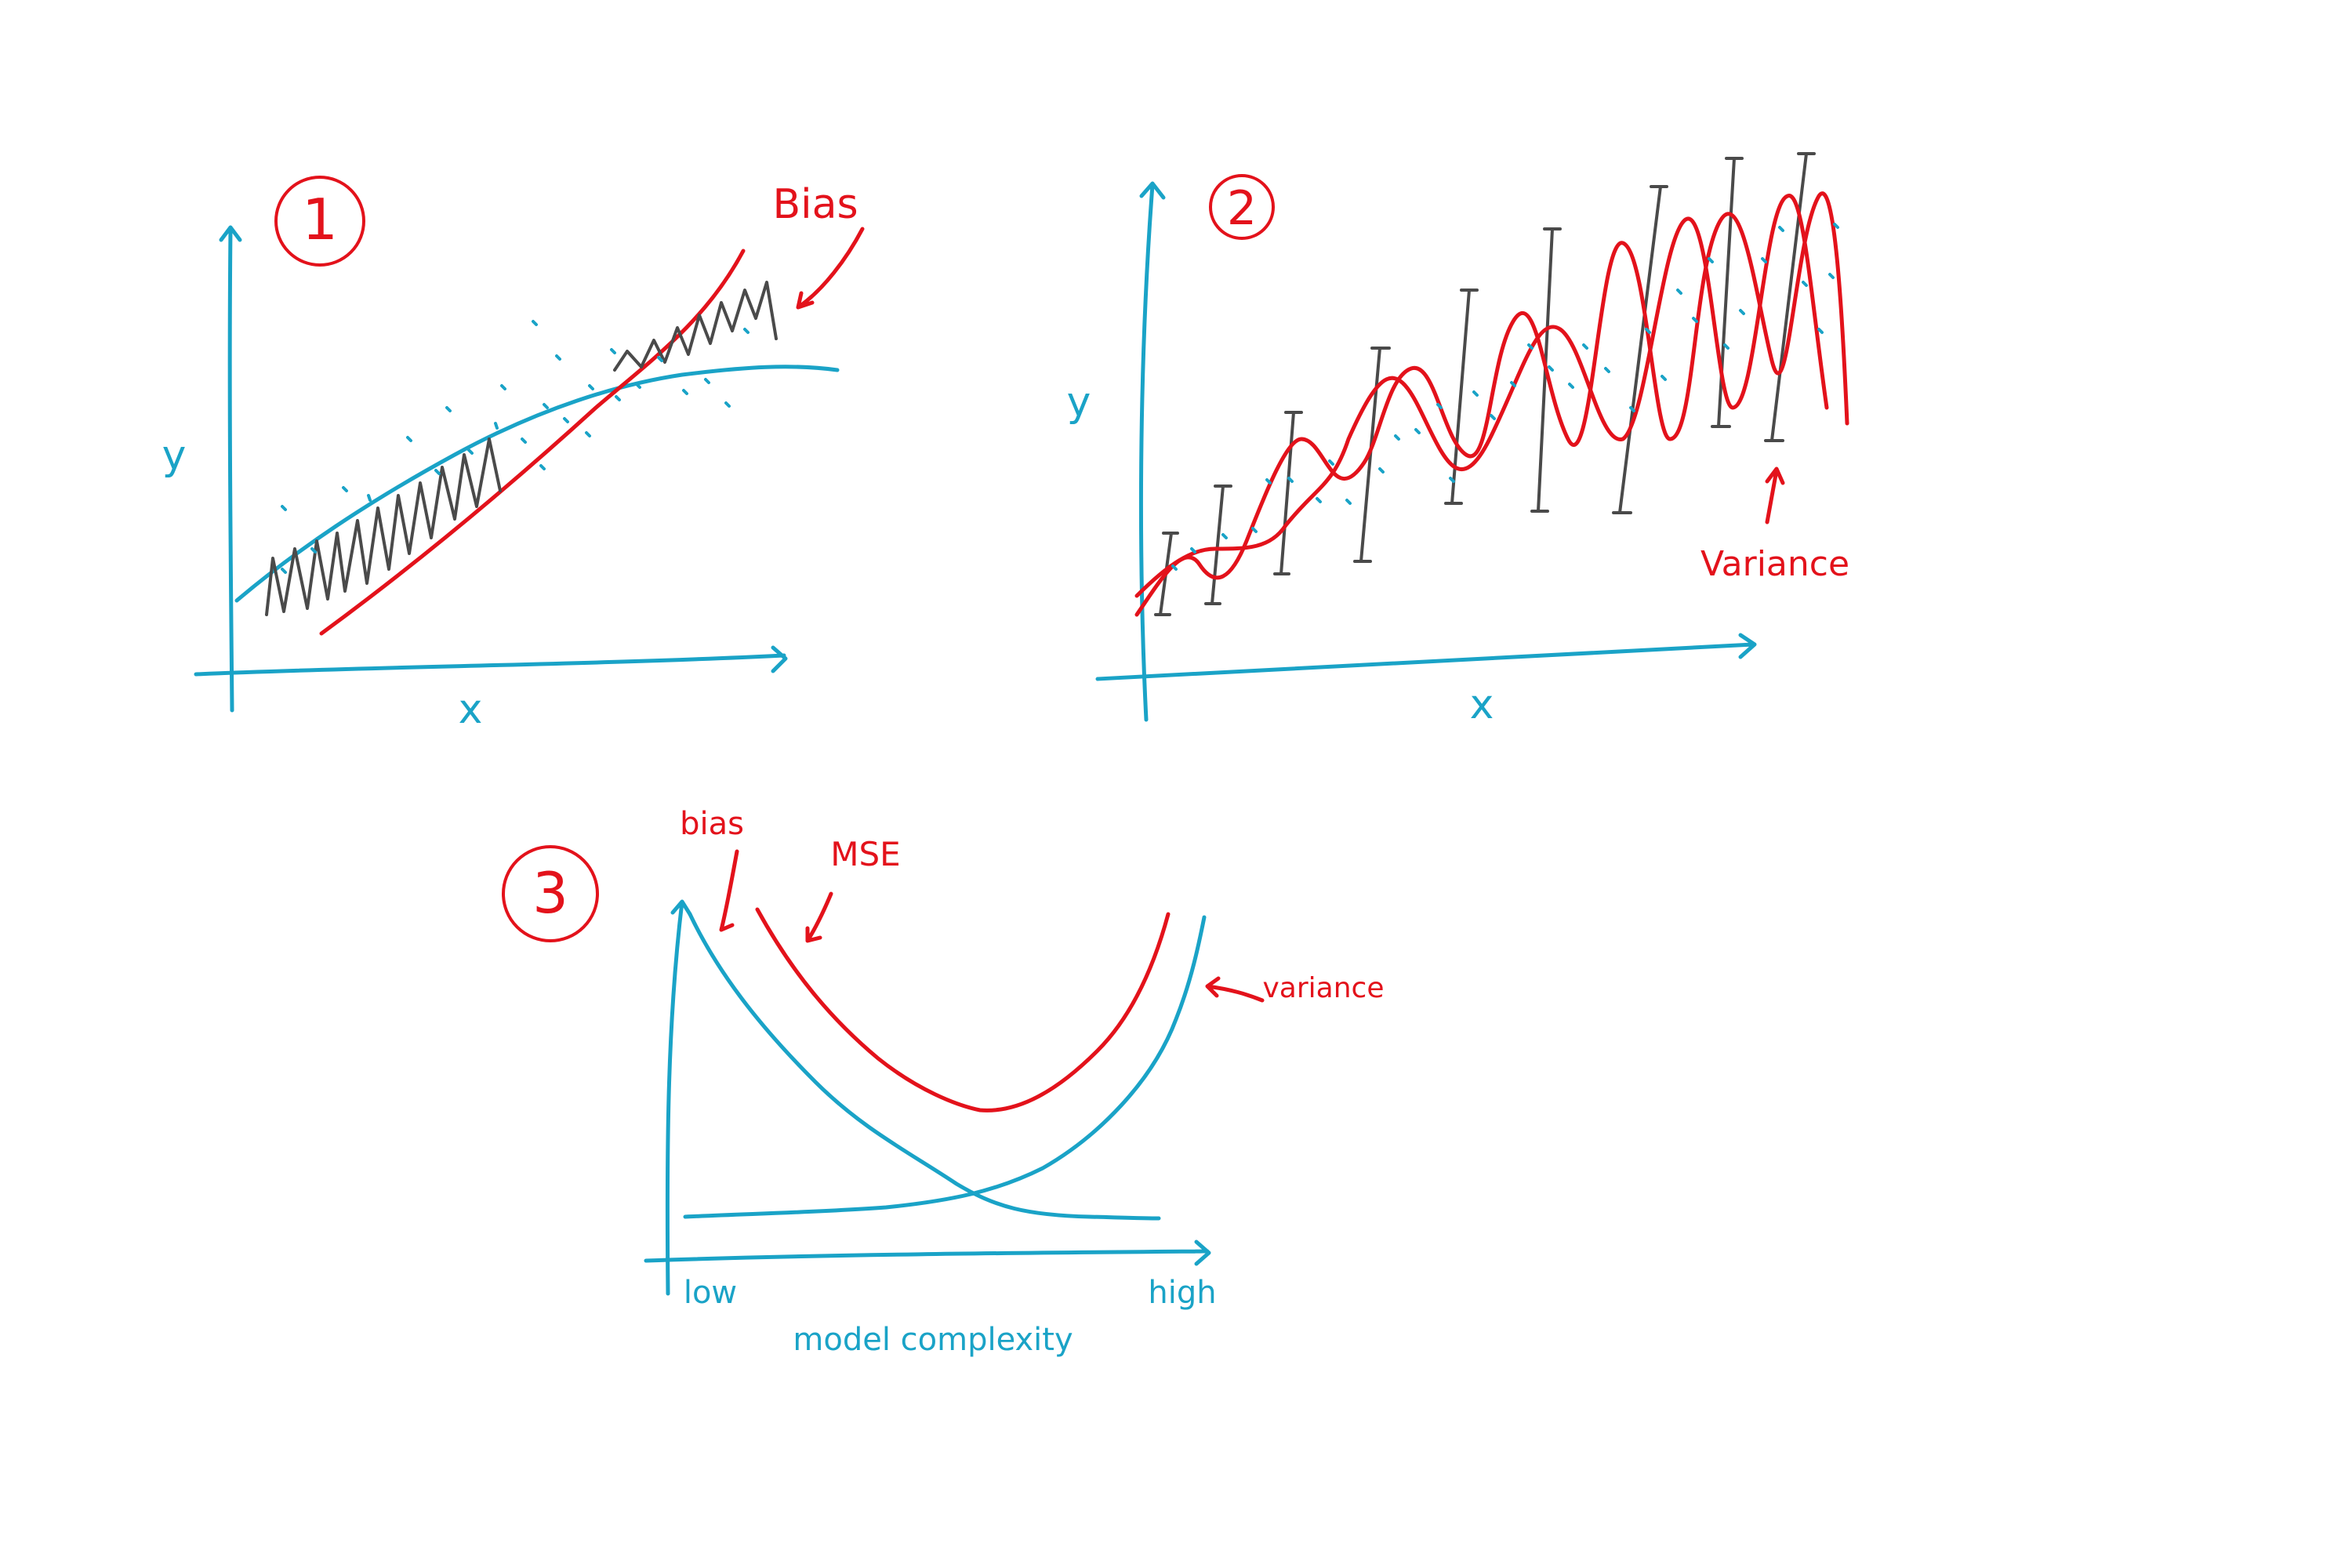 Image resolution: width=2352 pixels, height=1568 pixels. What do you see at coordinates (712, 824) in the screenshot?
I see `panel-3-bias-label: bias` at bounding box center [712, 824].